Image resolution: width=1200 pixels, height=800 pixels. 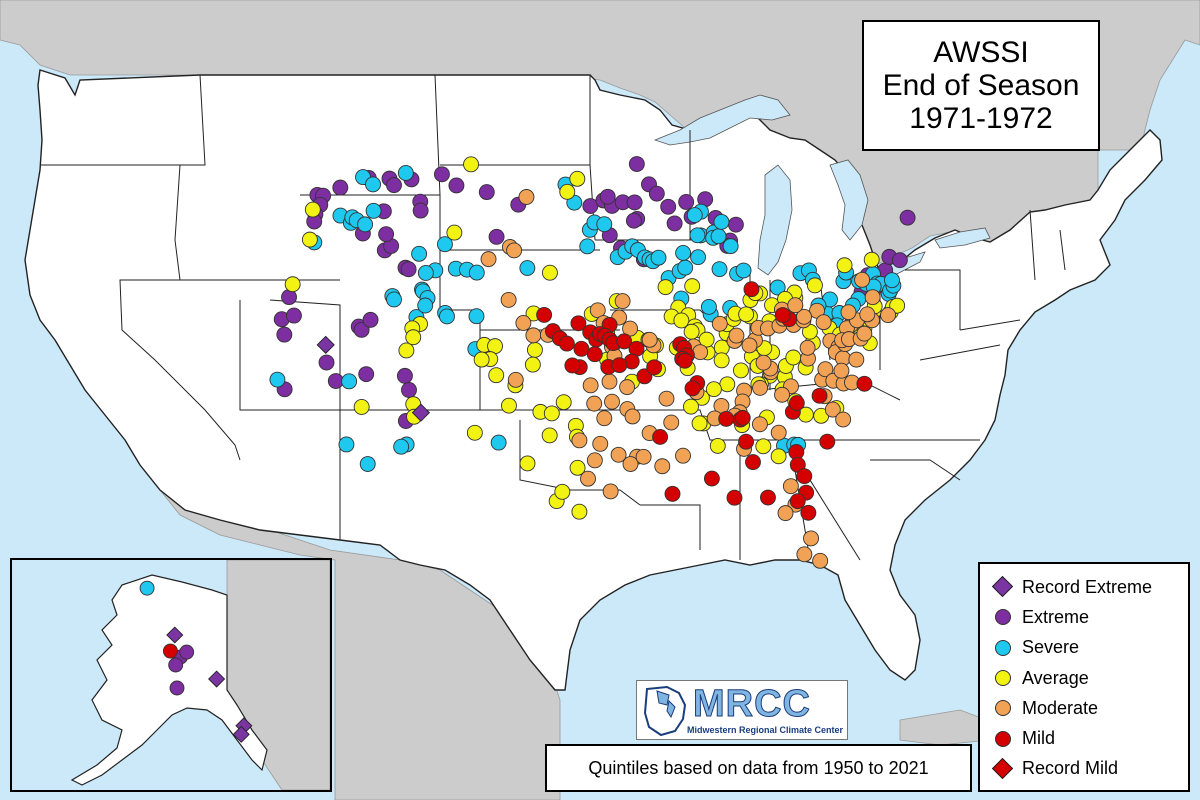 I want to click on title-line-3: 1971-1972, so click(x=981, y=118).